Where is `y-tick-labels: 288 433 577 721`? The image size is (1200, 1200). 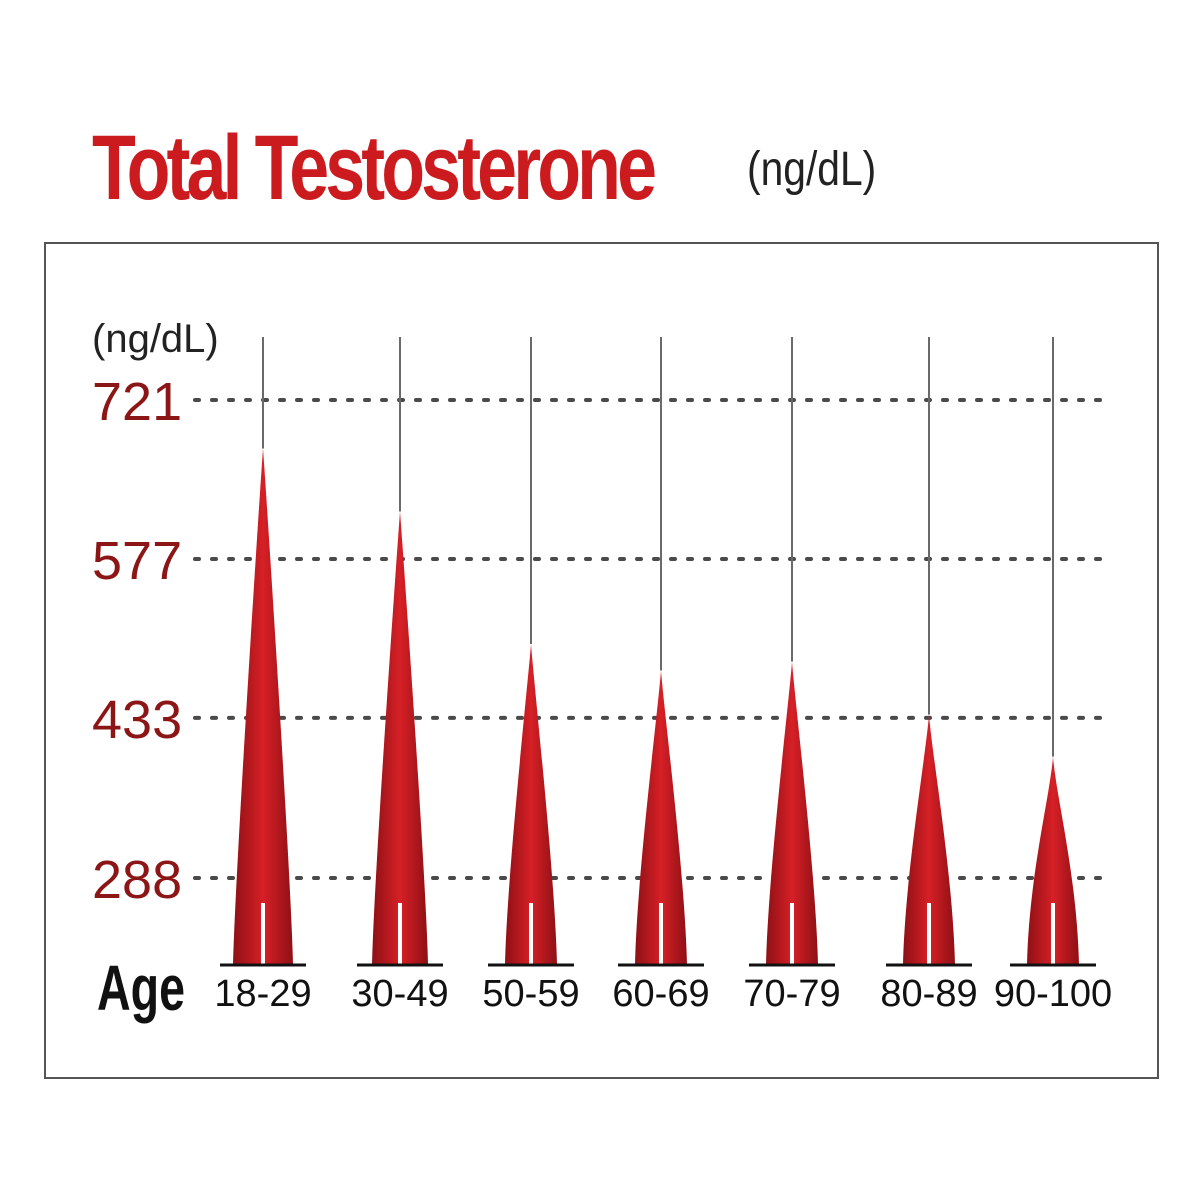
y-tick-labels: 288 433 577 721 is located at coordinates (137, 641).